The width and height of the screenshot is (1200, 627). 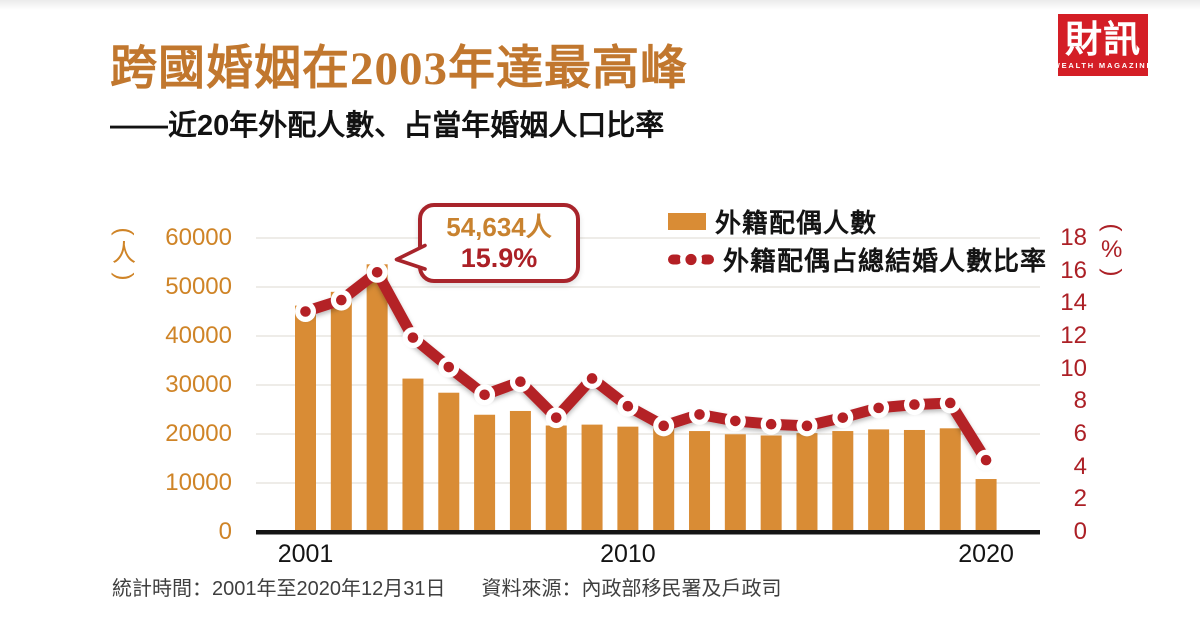 What do you see at coordinates (1080, 433) in the screenshot?
I see `y-right-tick-6: 6` at bounding box center [1080, 433].